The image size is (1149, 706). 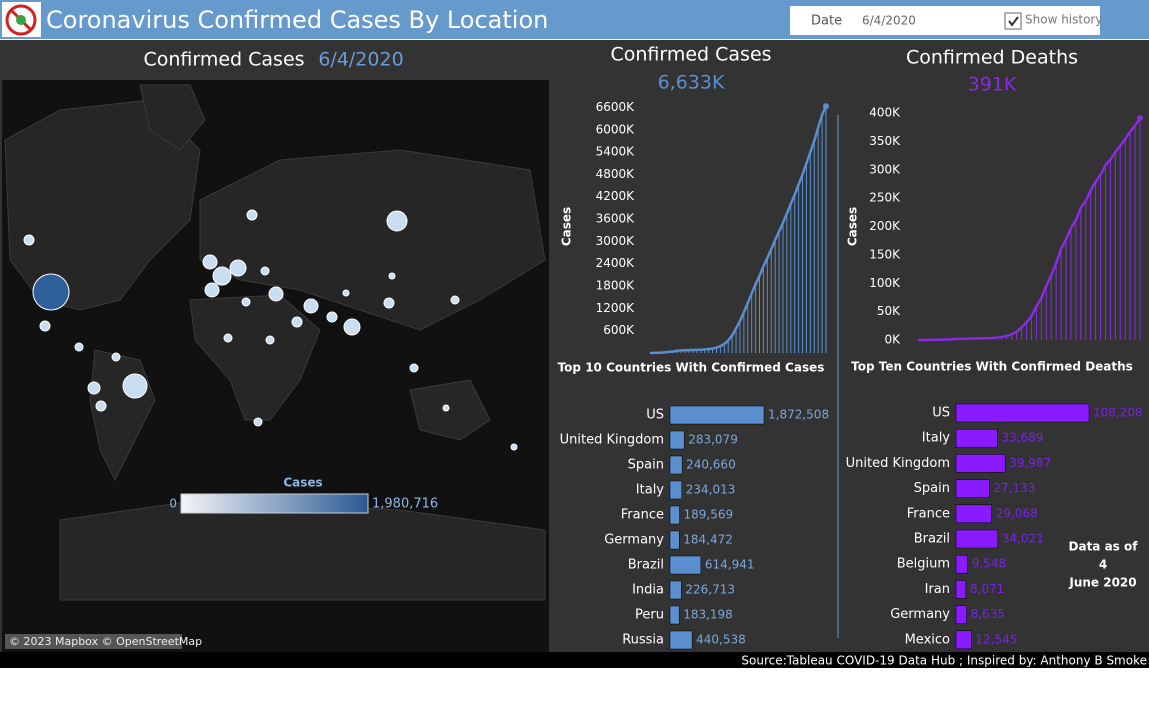 What do you see at coordinates (798, 415) in the screenshot?
I see `value-label: 1,872,508` at bounding box center [798, 415].